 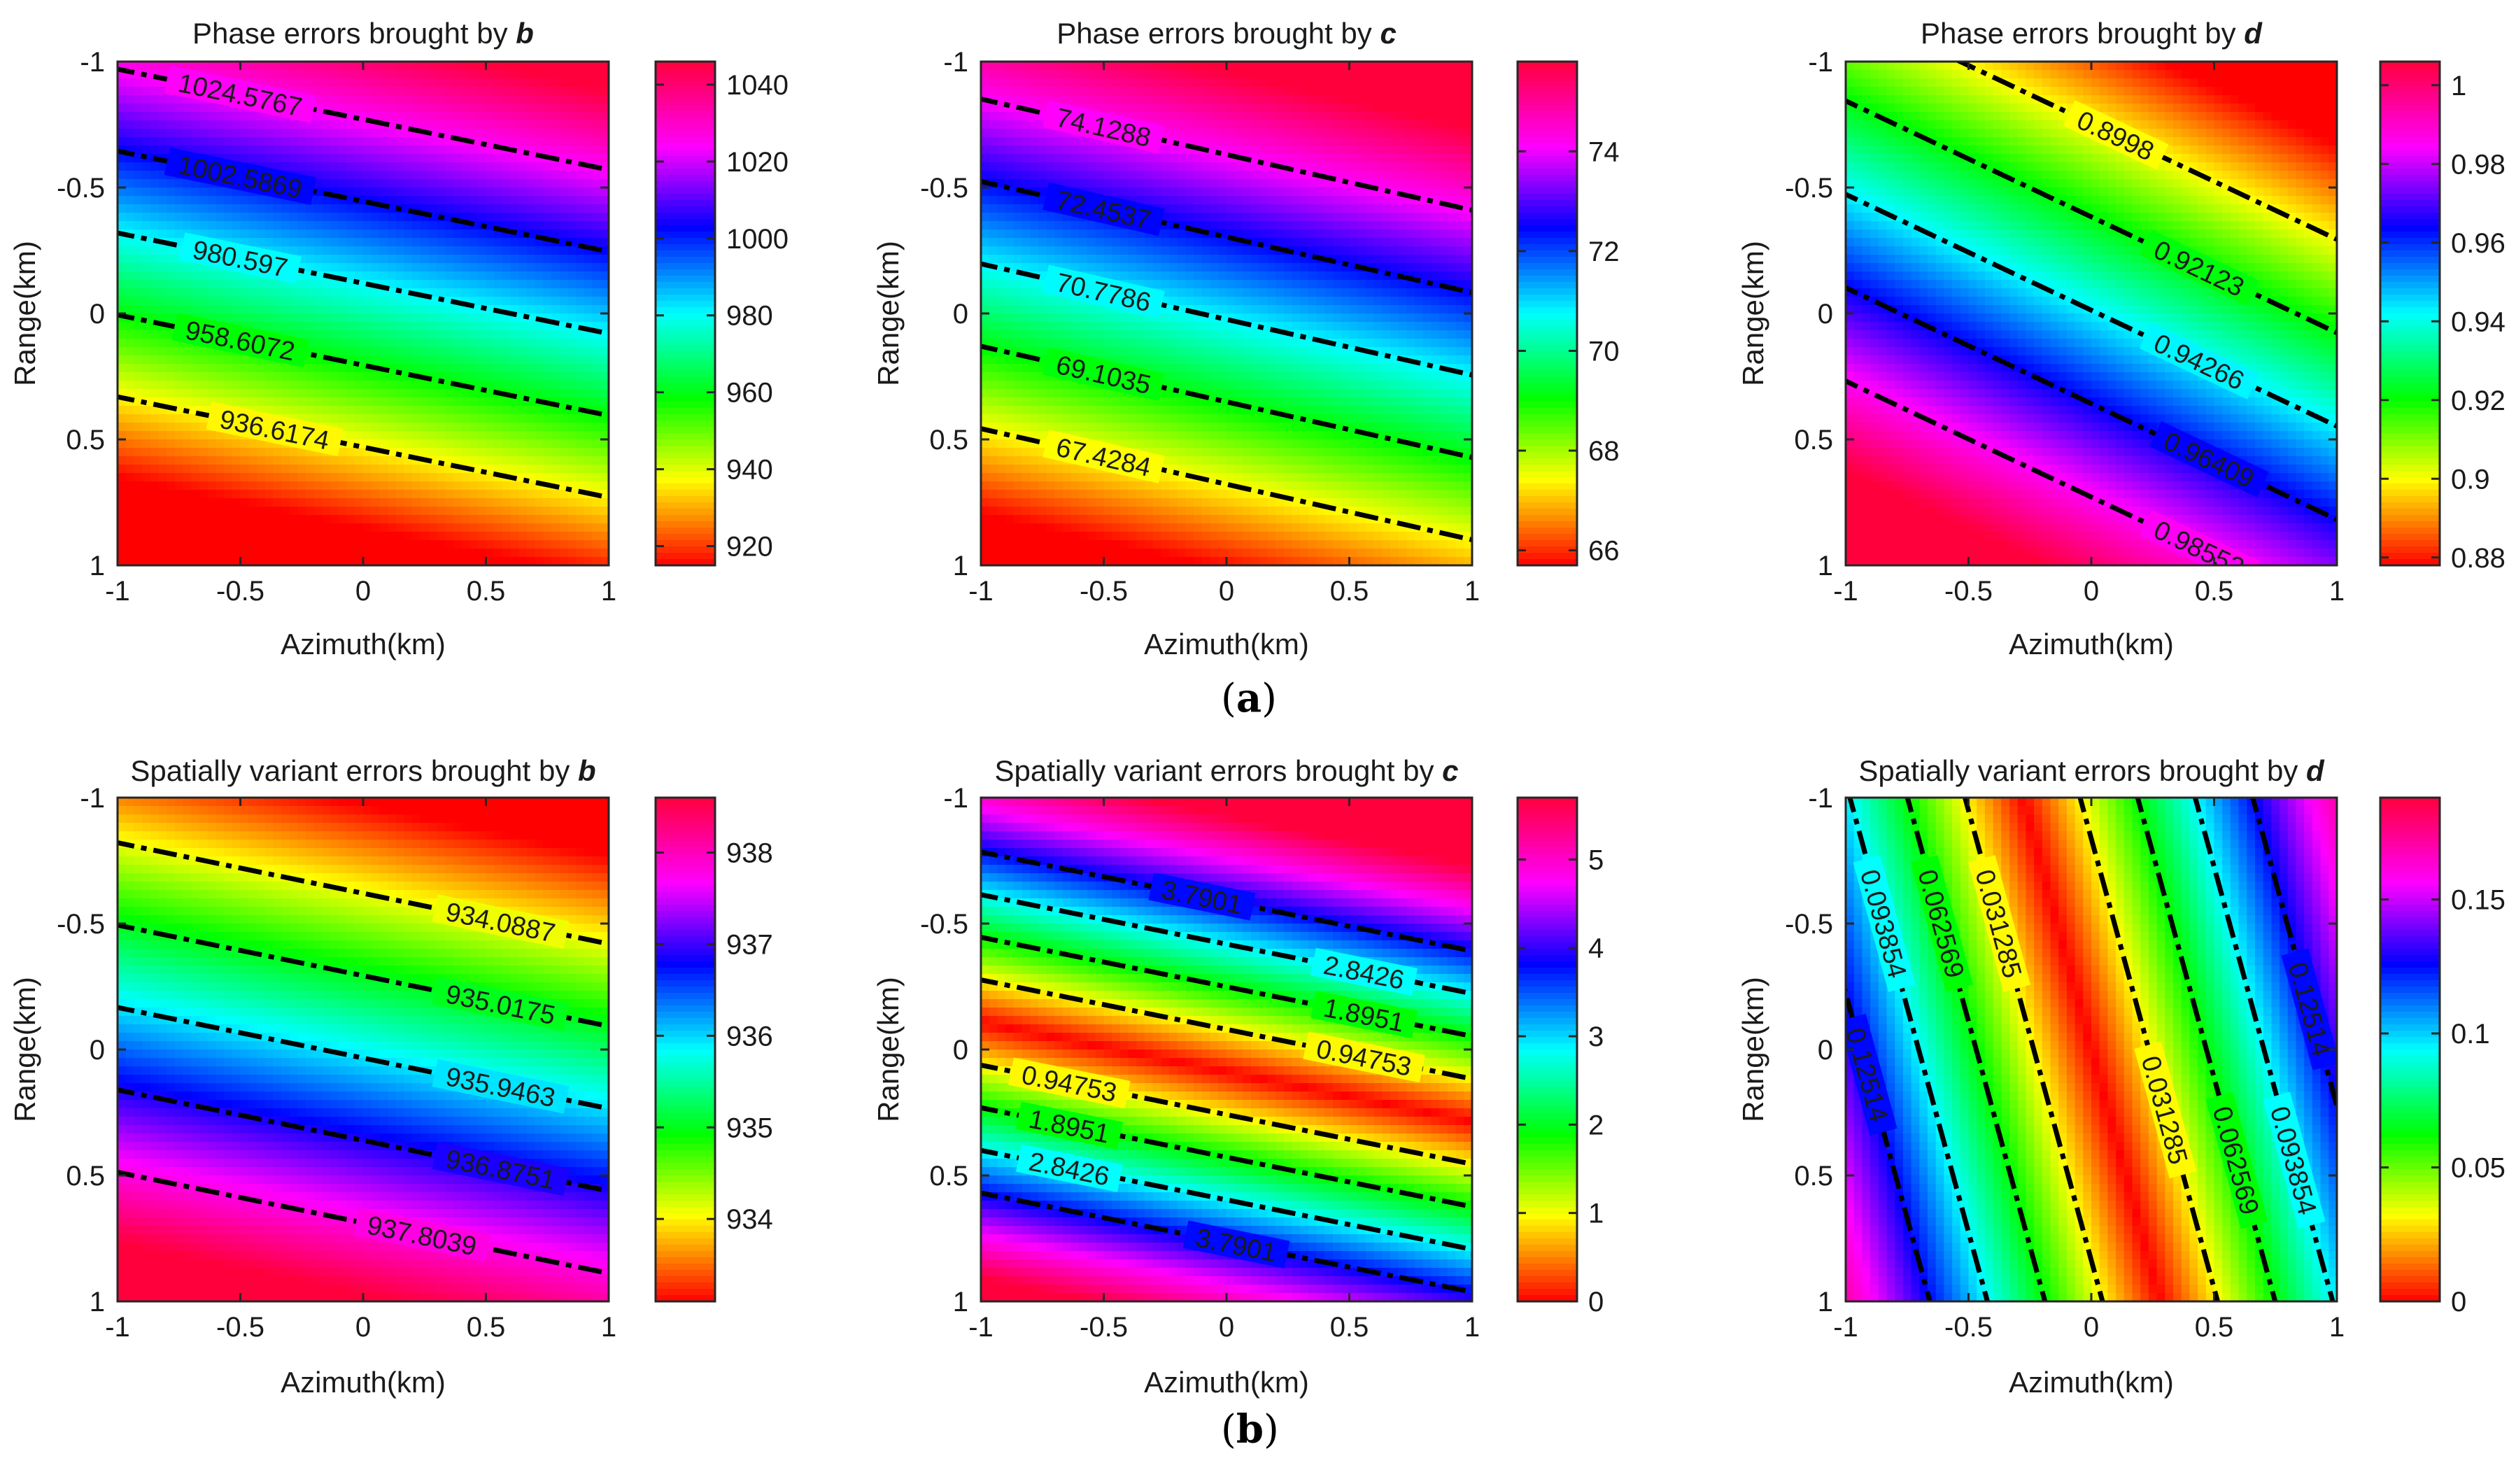 What do you see at coordinates (749, 317) in the screenshot?
I see `colorbar-tick-label: 980` at bounding box center [749, 317].